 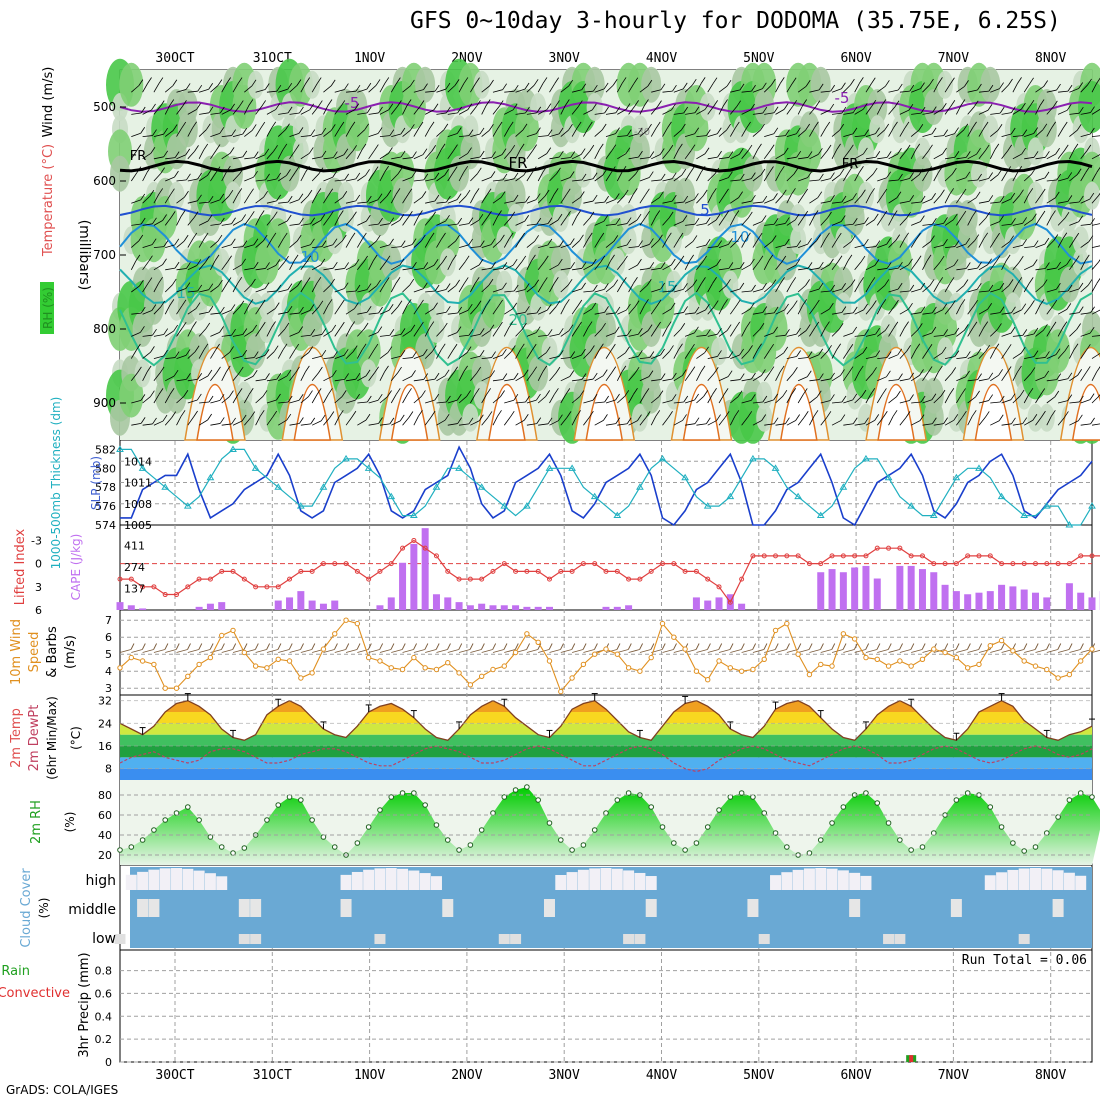 What do you see at coordinates (1024, 939) in the screenshot?
I see `cloud-low-cell` at bounding box center [1024, 939].